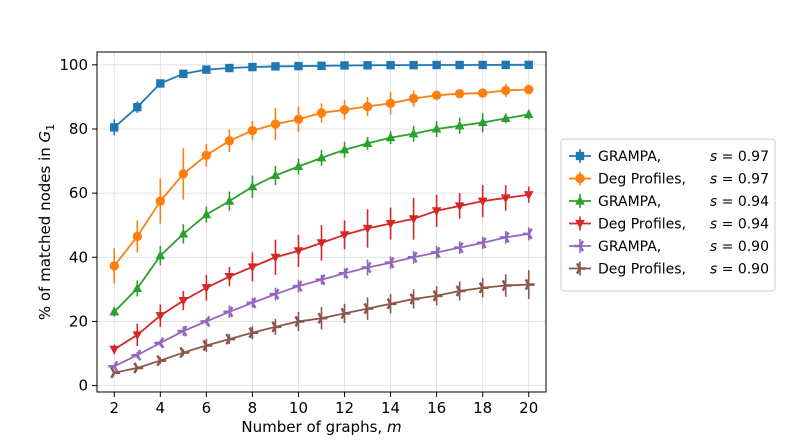 The image size is (789, 444). I want to click on y-axis-label: % of matched nodes in G1, so click(46, 222).